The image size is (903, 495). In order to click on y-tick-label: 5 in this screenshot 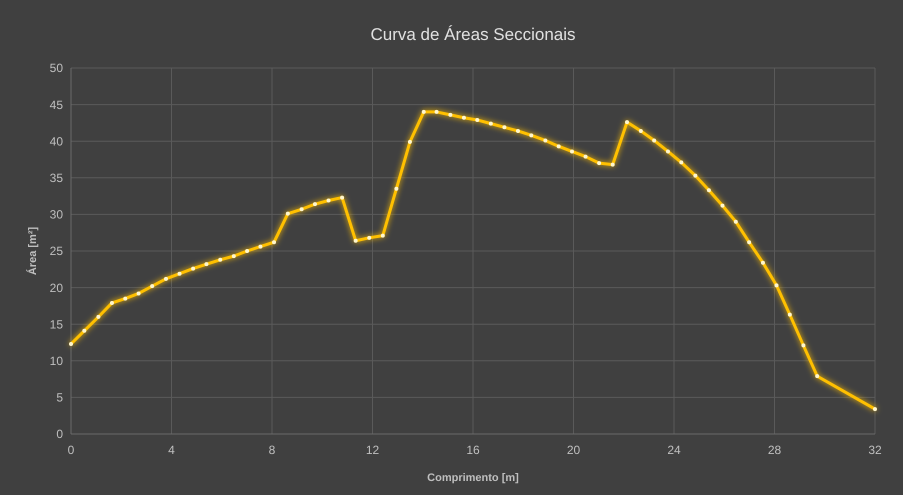, I will do `click(60, 397)`.